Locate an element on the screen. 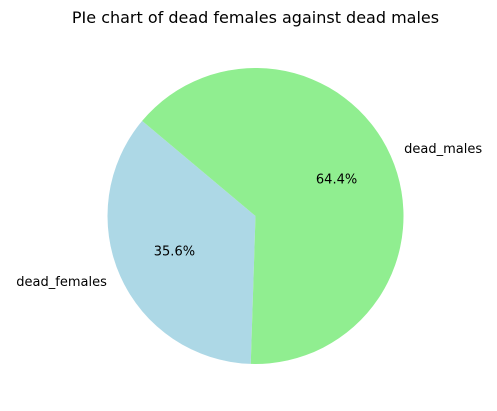  pct-label-dead-females: 35.6% is located at coordinates (174, 252).